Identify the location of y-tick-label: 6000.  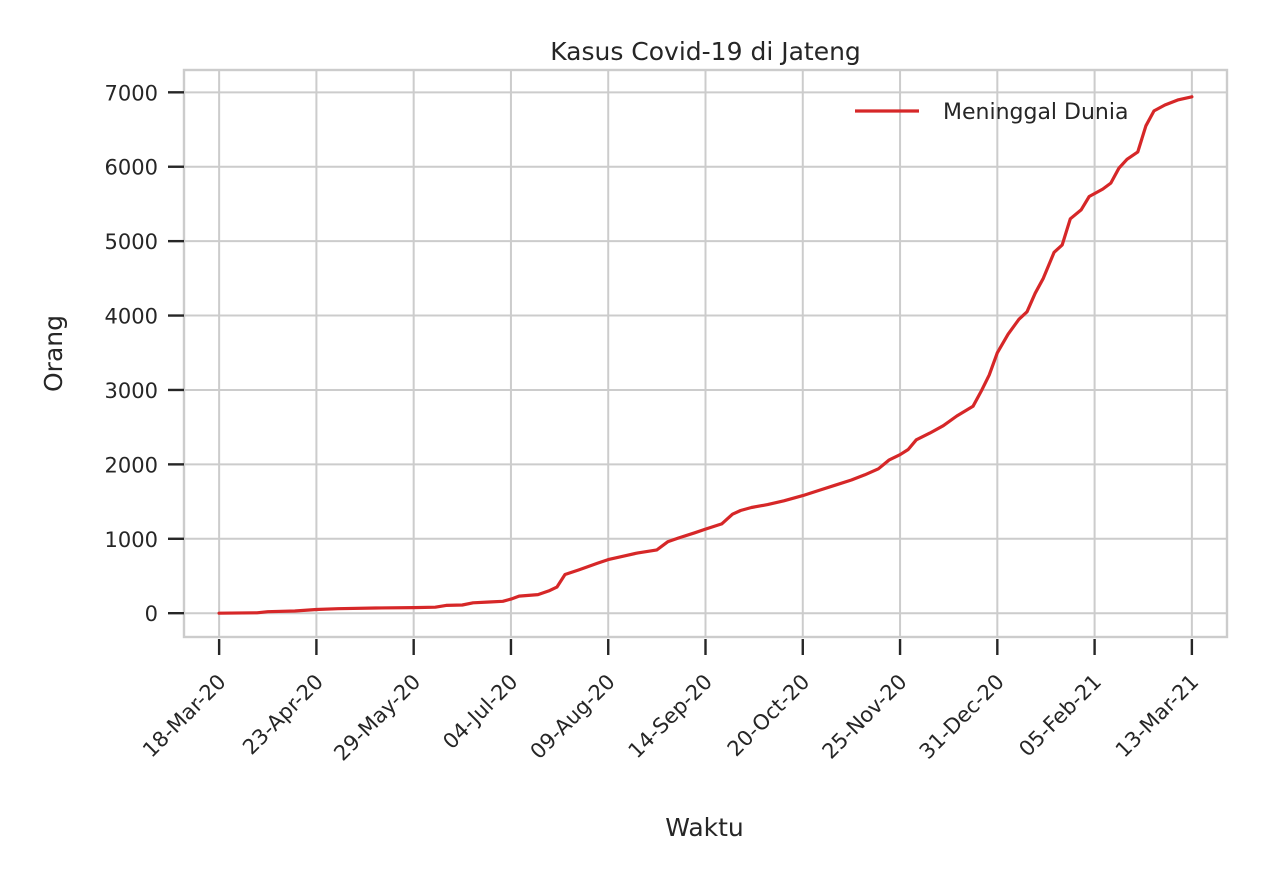
(131, 168).